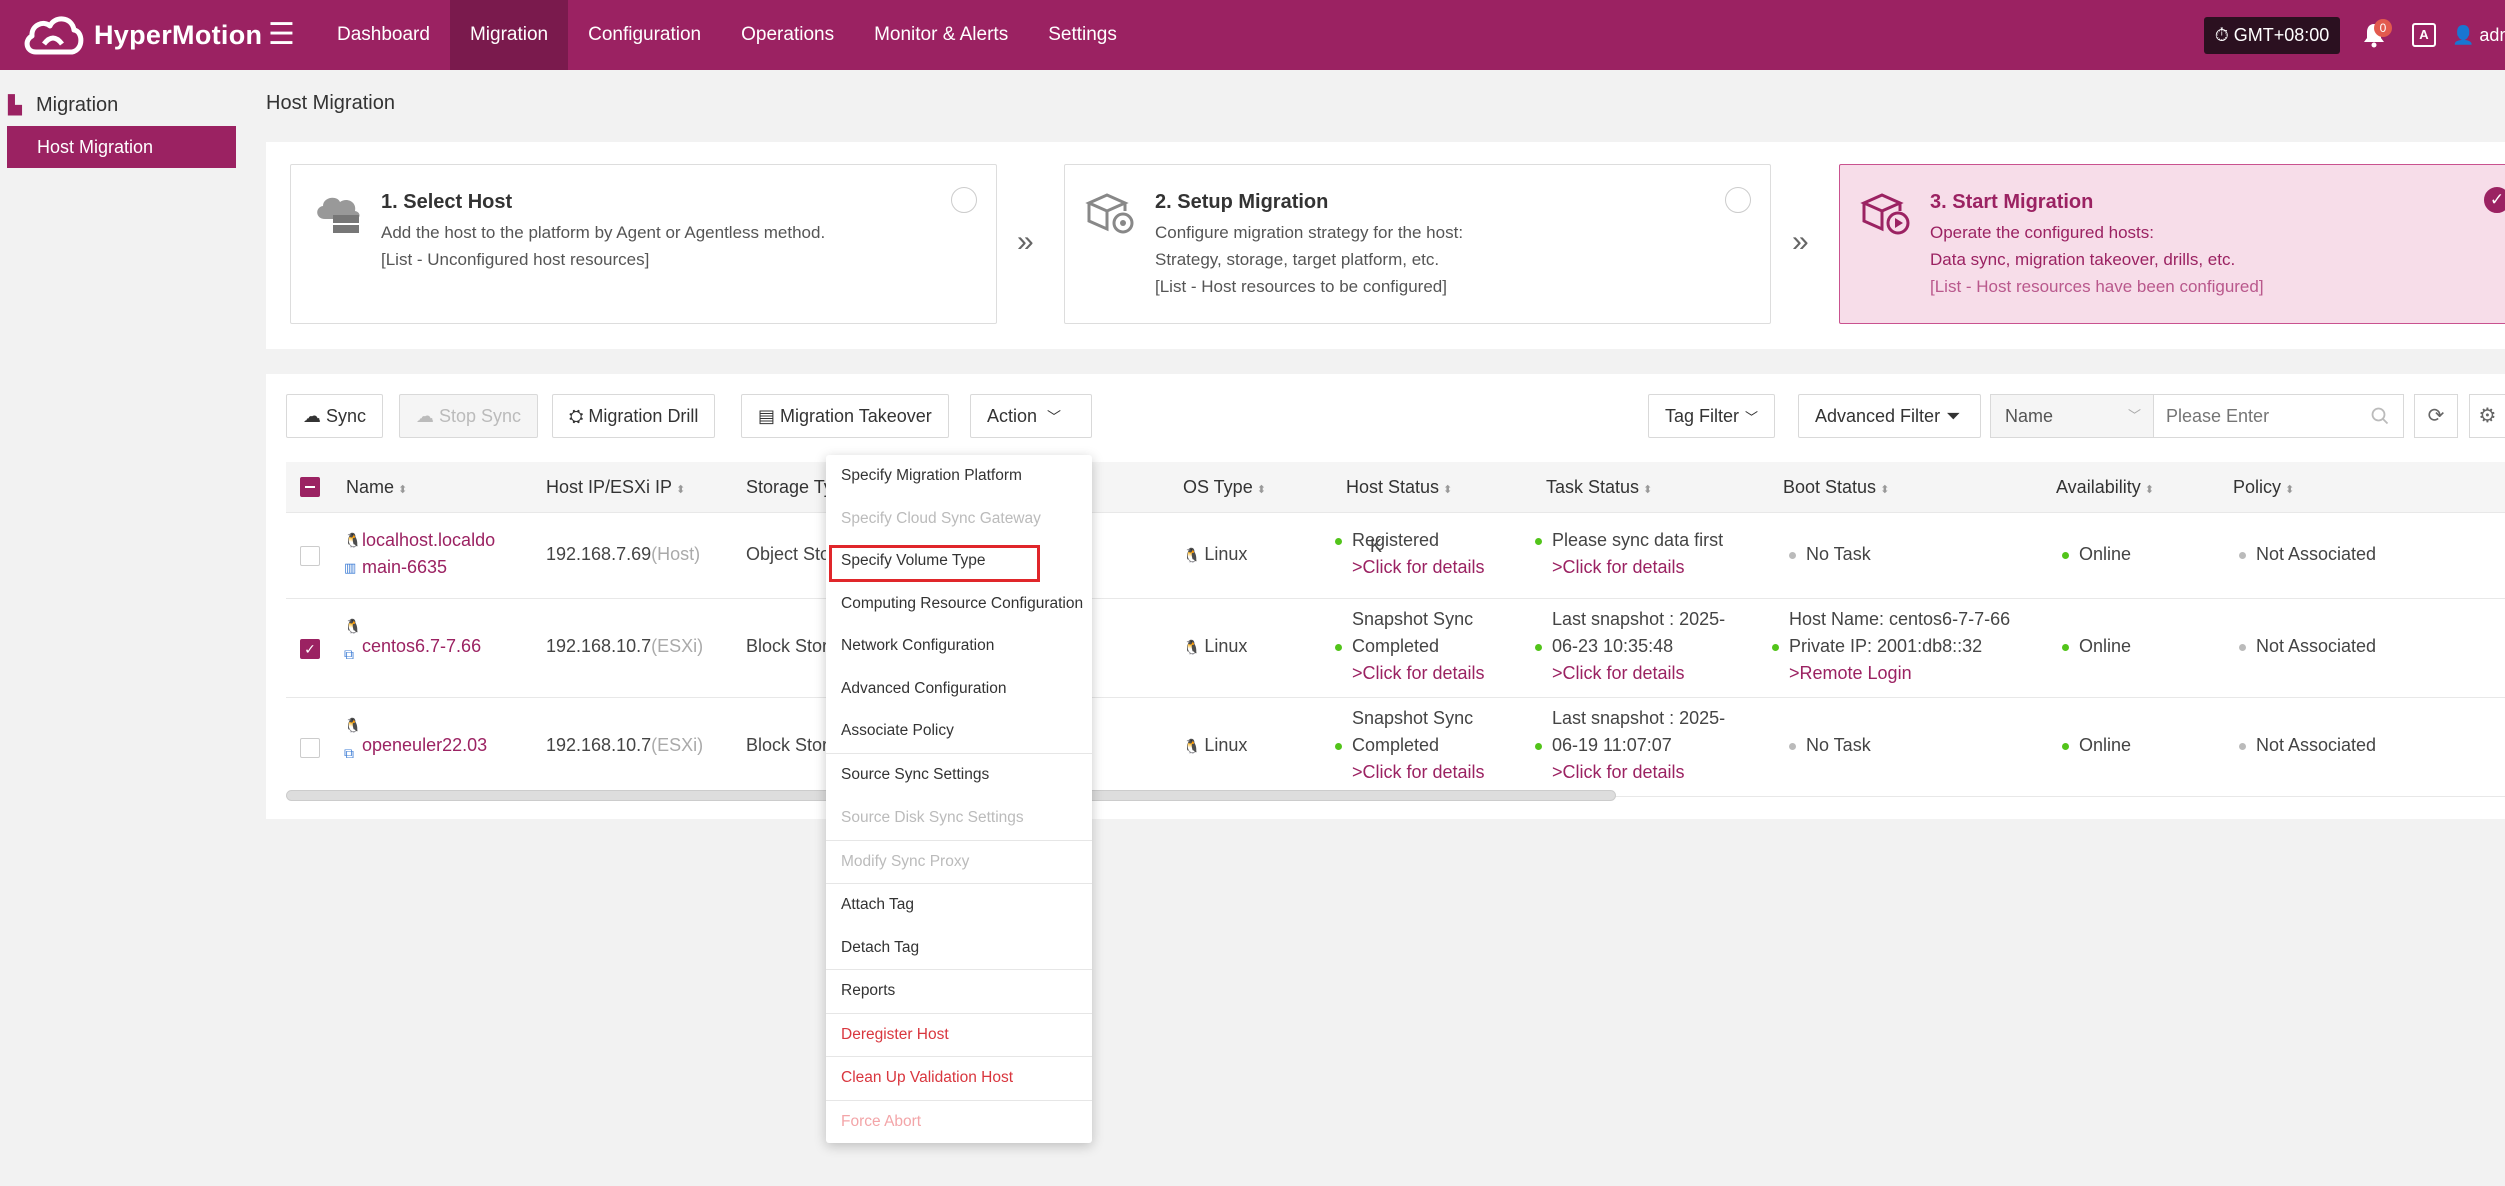 This screenshot has width=2505, height=1186. I want to click on nav-migration: Migration, so click(509, 35).